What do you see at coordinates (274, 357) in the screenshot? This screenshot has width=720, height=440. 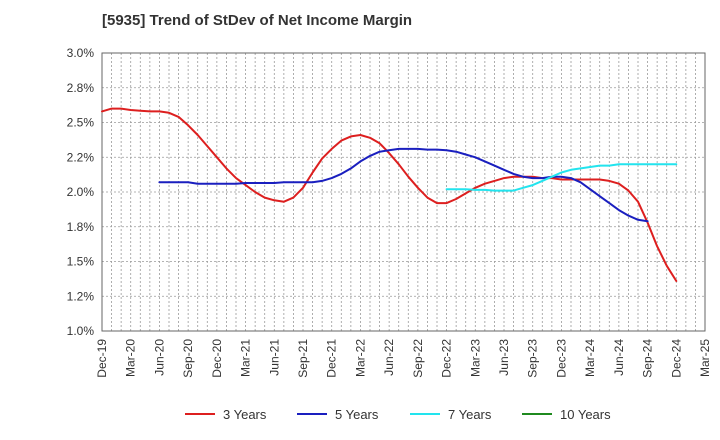 I see `x-tick-label: Jun-21` at bounding box center [274, 357].